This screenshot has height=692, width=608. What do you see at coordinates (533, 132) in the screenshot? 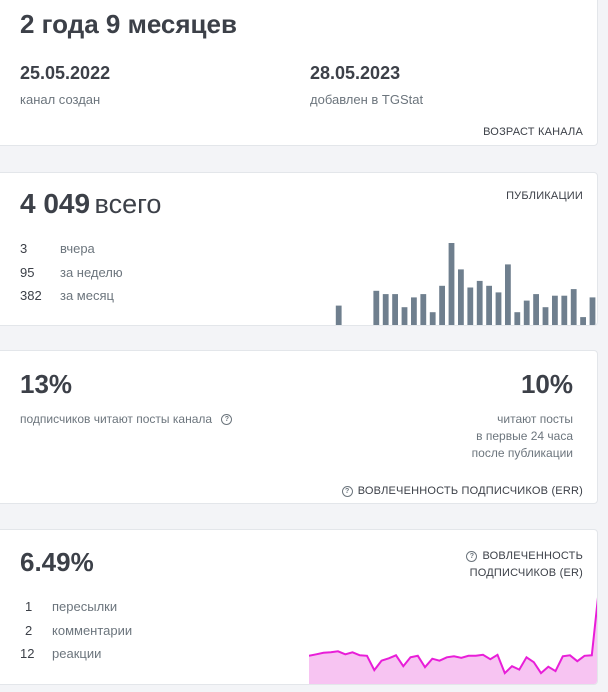
I see `card-title: ВОЗРАСТ КАНАЛА` at bounding box center [533, 132].